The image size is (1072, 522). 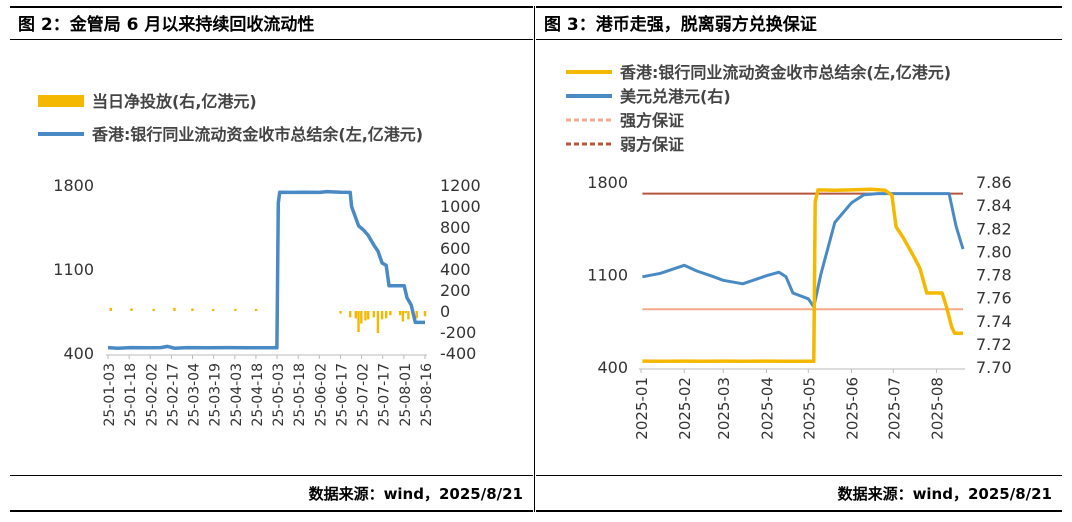 I want to click on figure-2-source: 数据来源：wind，2025/8/21, so click(x=415, y=494).